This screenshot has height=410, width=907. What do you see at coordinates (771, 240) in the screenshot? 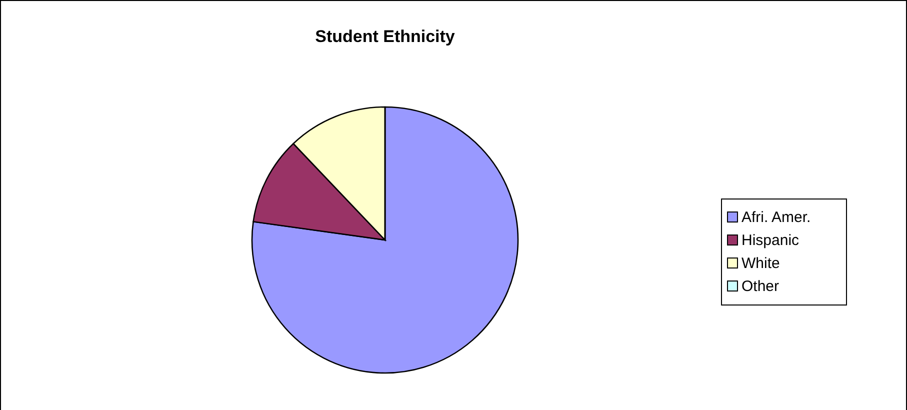
I see `legend-label: Hispanic` at bounding box center [771, 240].